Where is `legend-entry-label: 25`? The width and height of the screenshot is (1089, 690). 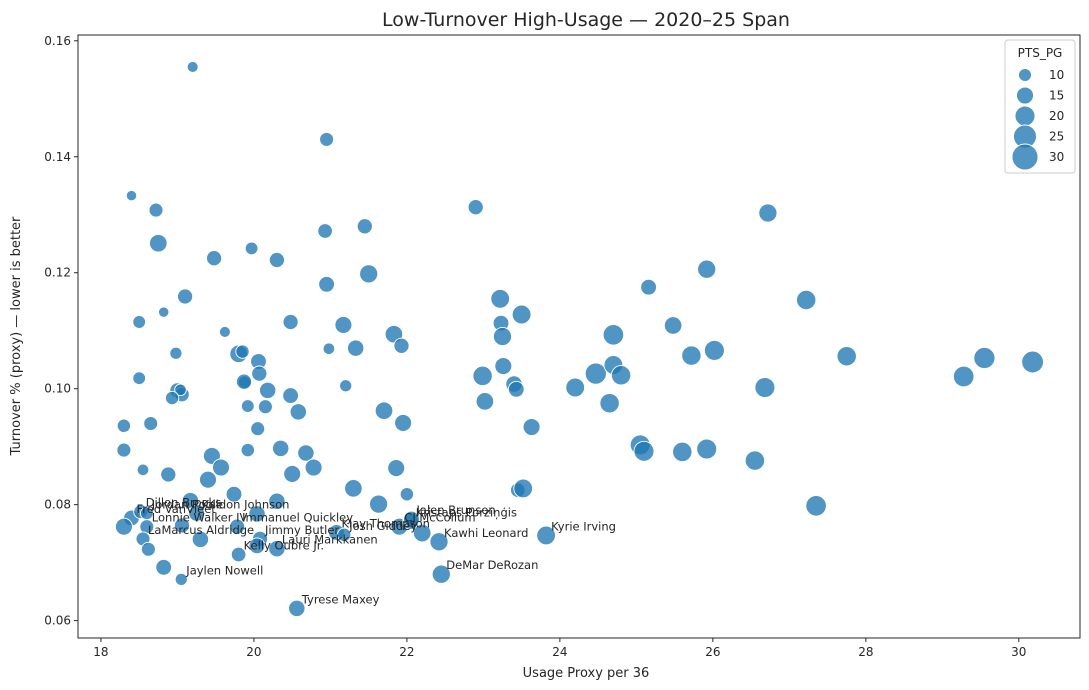
legend-entry-label: 25 is located at coordinates (1056, 137).